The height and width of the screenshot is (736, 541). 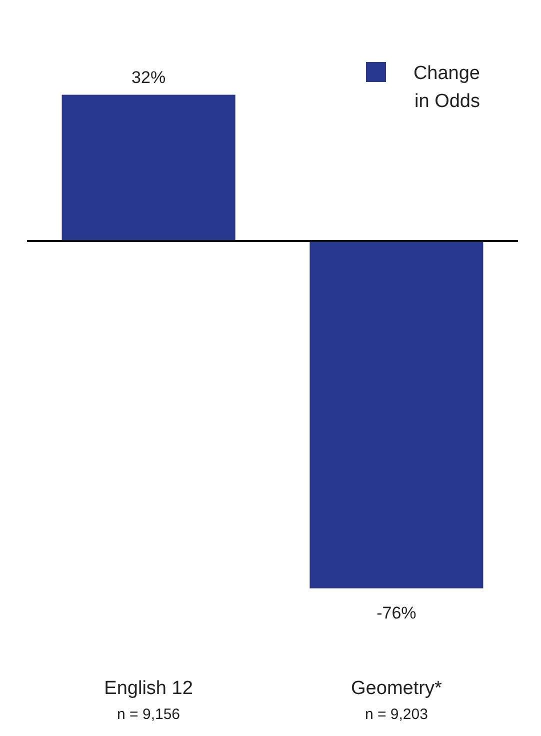 I want to click on legend-label: Change in Odds, so click(x=446, y=87).